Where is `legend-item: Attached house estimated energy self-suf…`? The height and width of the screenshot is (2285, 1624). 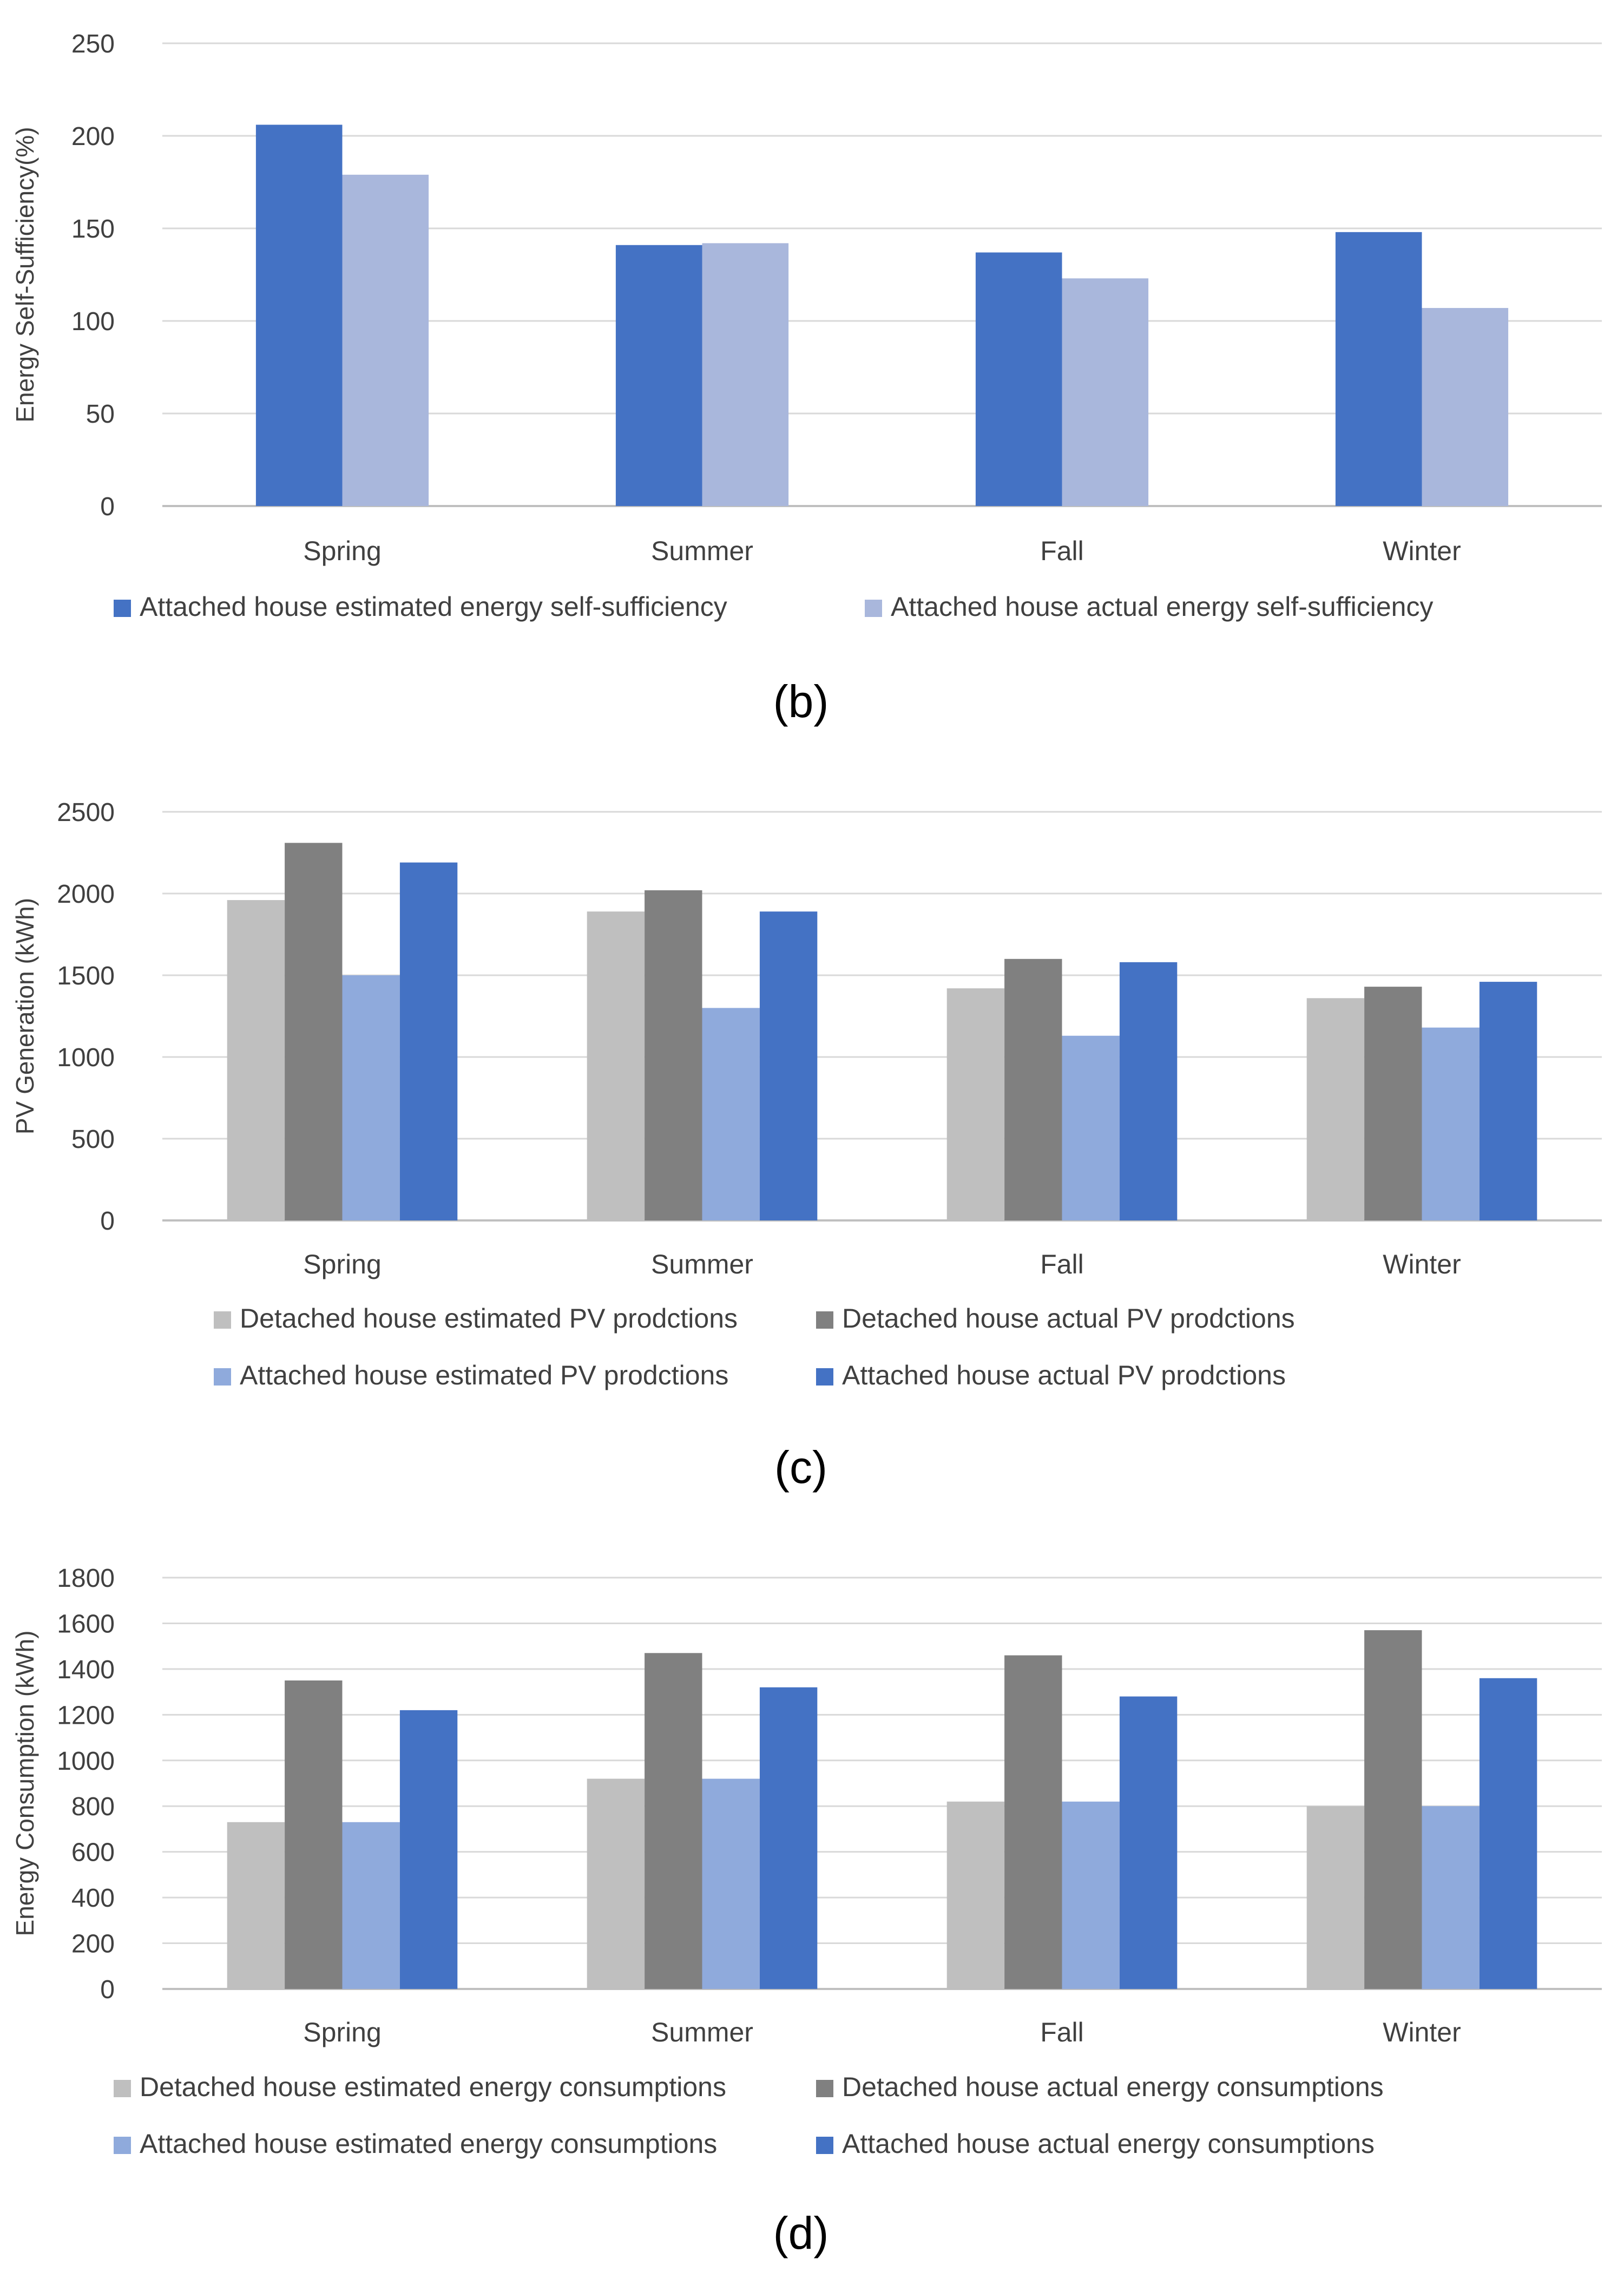
legend-item: Attached house estimated energy self-suf… is located at coordinates (420, 607).